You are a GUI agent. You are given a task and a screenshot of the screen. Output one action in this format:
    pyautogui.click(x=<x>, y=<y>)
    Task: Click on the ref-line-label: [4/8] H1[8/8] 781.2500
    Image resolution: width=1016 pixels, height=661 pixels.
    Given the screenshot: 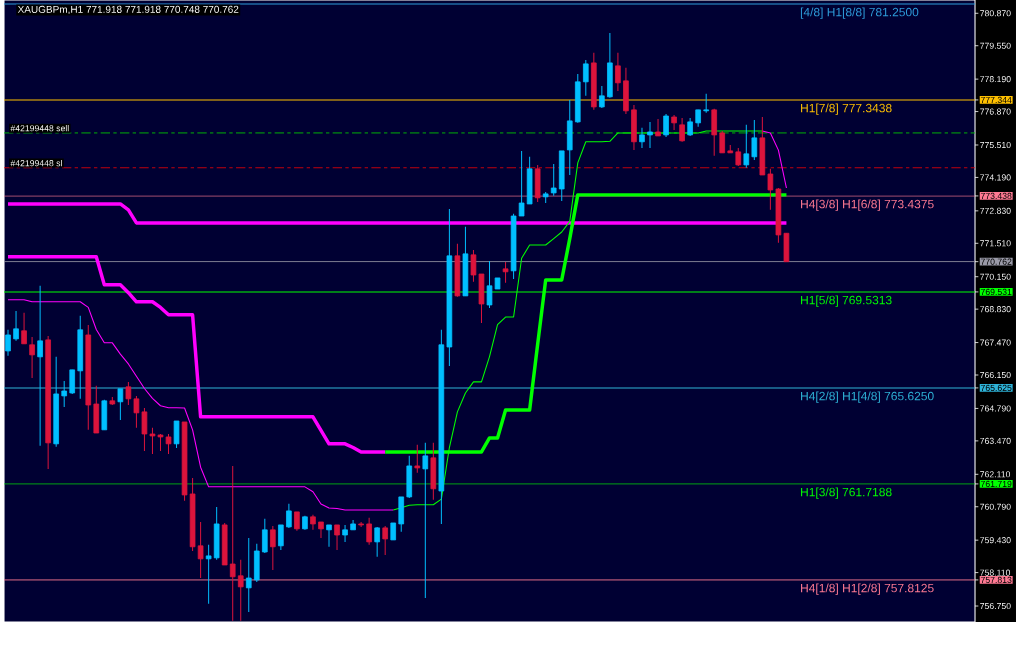 What is the action you would take?
    pyautogui.click(x=859, y=13)
    